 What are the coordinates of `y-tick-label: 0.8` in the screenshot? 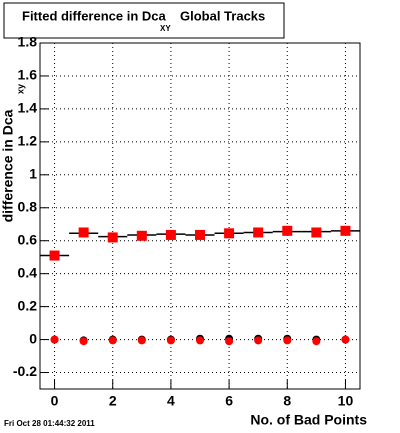 It's located at (28, 206).